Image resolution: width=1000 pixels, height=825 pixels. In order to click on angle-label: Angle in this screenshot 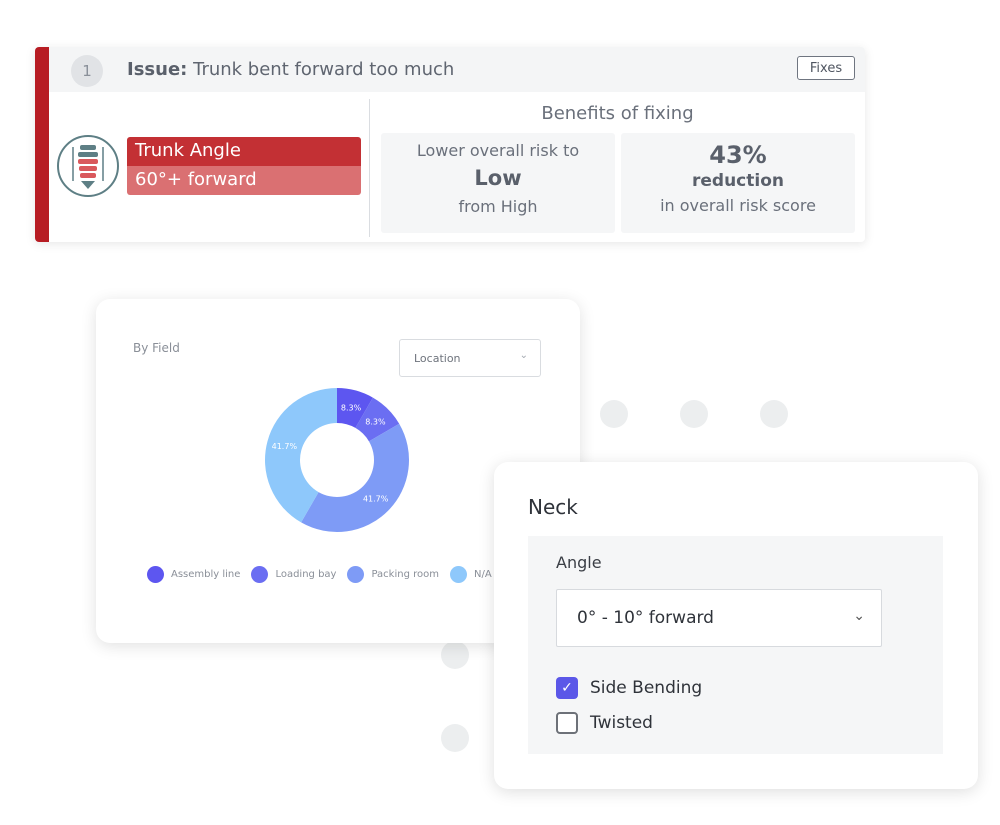, I will do `click(579, 562)`.